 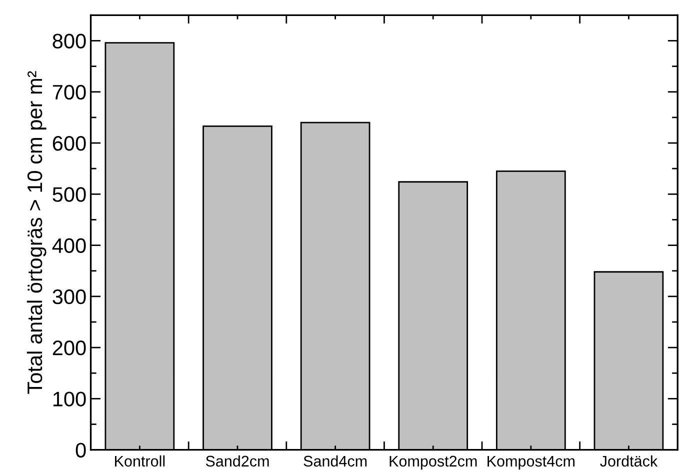 I want to click on x-tick-label: Kontroll, so click(x=140, y=461).